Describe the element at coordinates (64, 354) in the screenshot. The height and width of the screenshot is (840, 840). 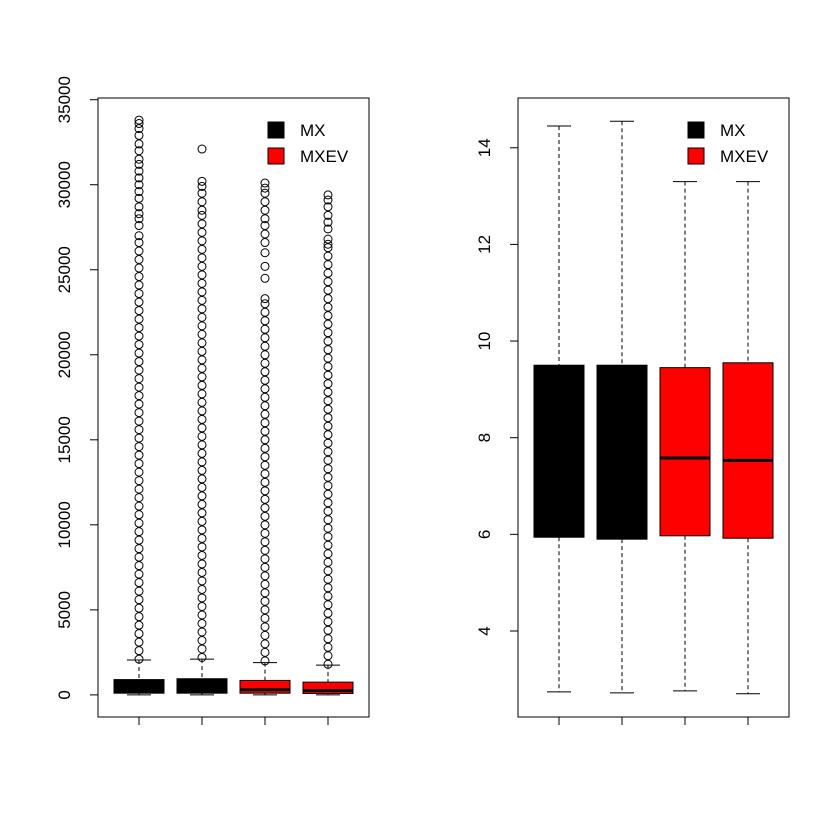
I see `y-tick-label: 20000` at that location.